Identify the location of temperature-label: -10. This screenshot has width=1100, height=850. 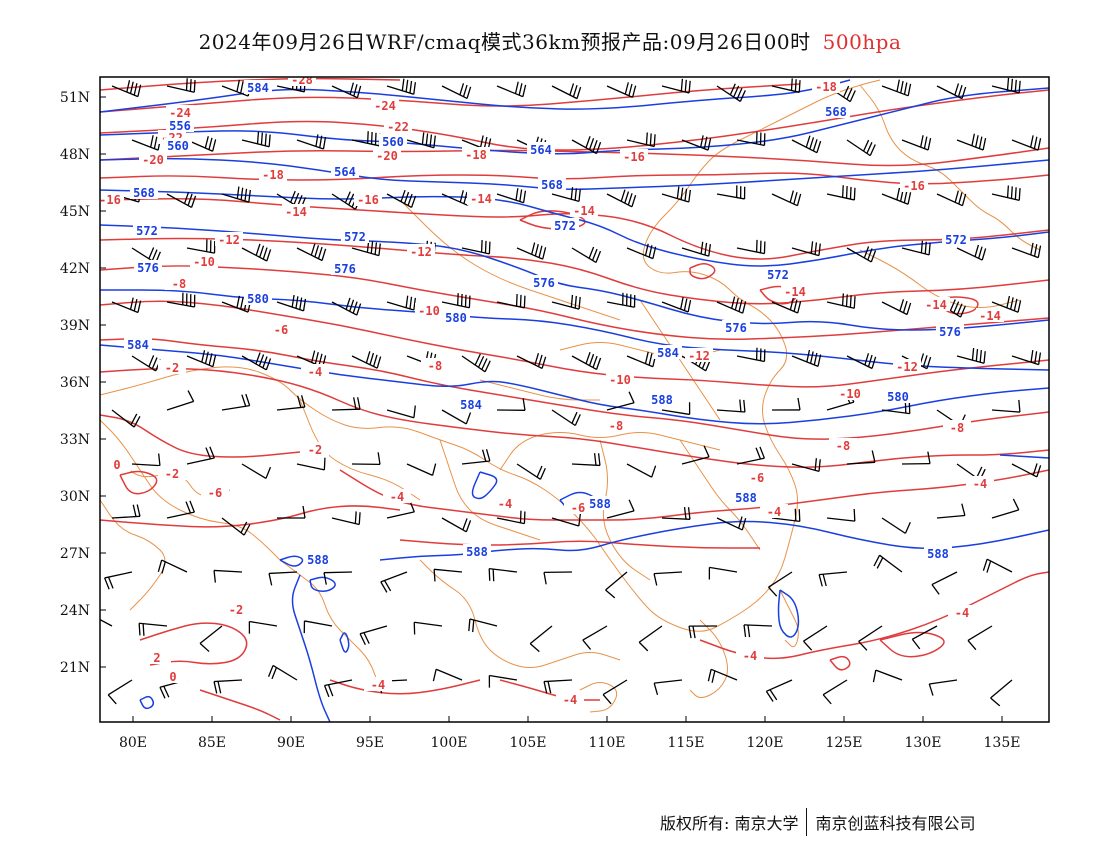
(850, 394).